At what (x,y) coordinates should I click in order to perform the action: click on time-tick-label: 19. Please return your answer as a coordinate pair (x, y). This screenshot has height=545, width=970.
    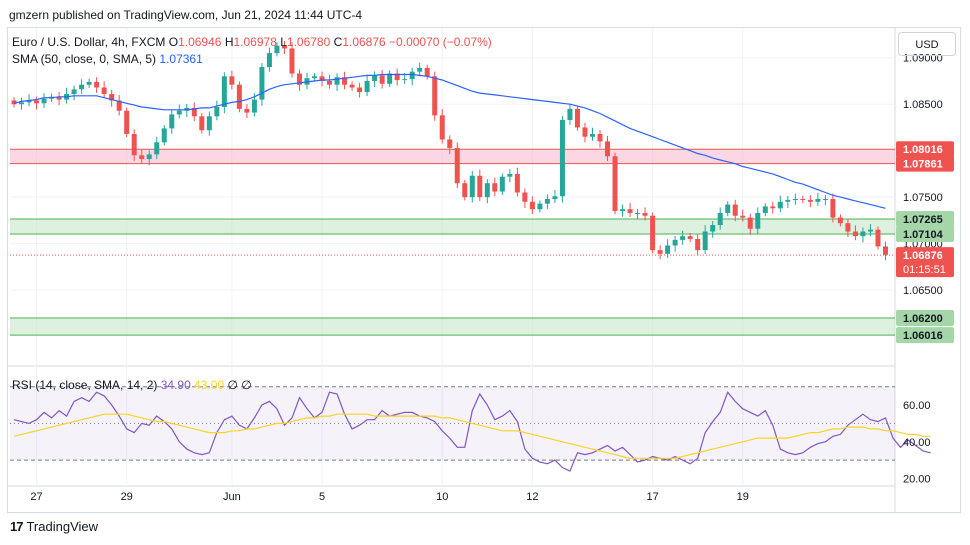
    Looking at the image, I should click on (743, 497).